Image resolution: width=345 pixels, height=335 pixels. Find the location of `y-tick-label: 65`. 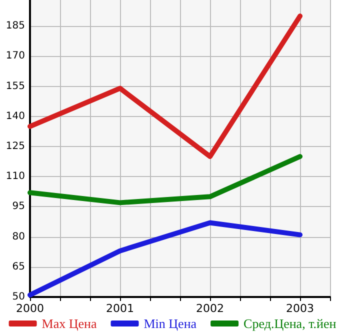

y-tick-label: 65 is located at coordinates (18, 266).